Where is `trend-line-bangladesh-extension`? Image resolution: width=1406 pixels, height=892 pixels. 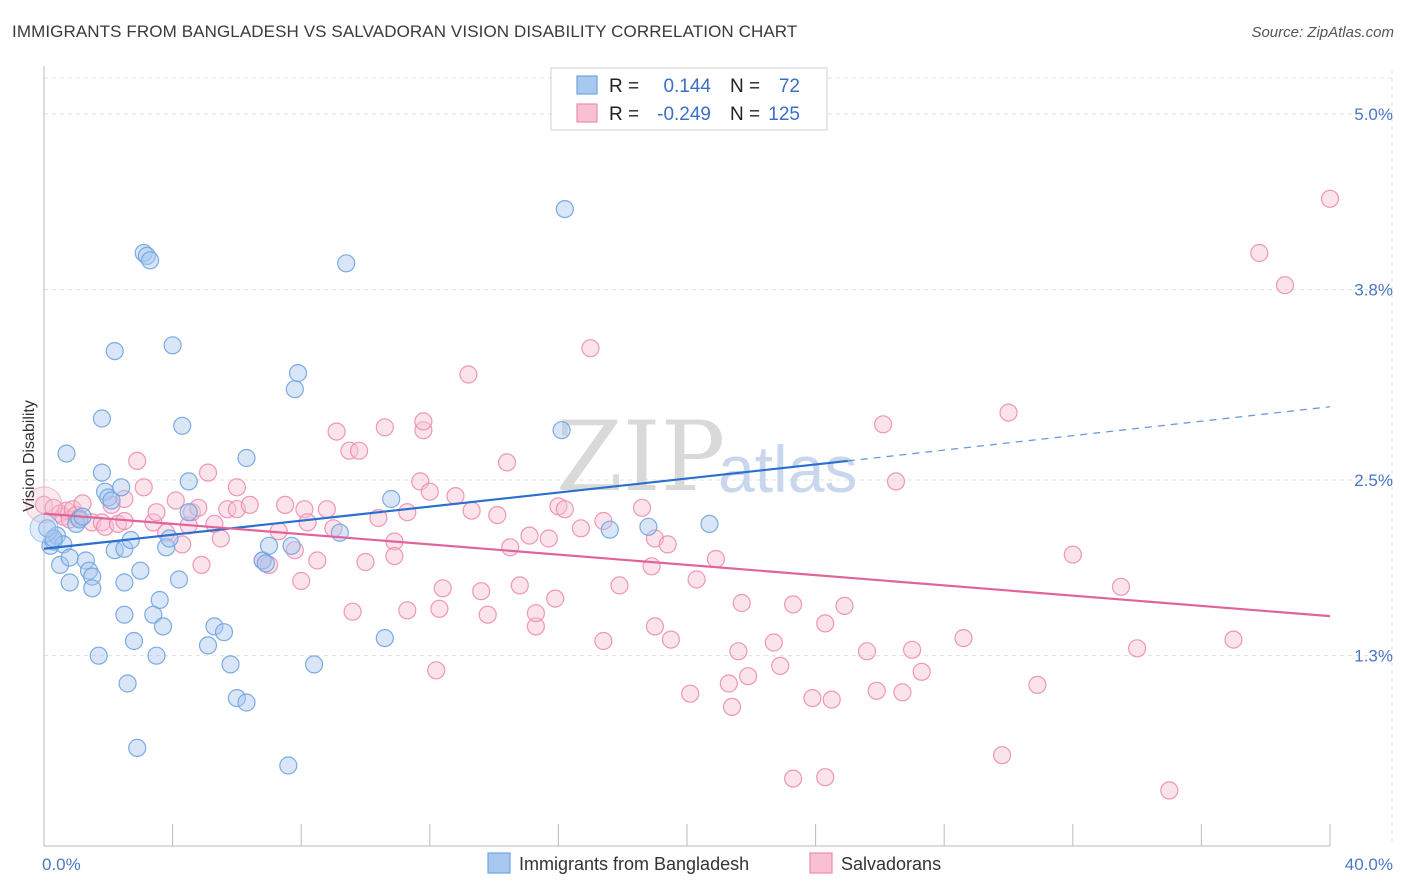
trend-line-bangladesh-extension is located at coordinates (1089, 434).